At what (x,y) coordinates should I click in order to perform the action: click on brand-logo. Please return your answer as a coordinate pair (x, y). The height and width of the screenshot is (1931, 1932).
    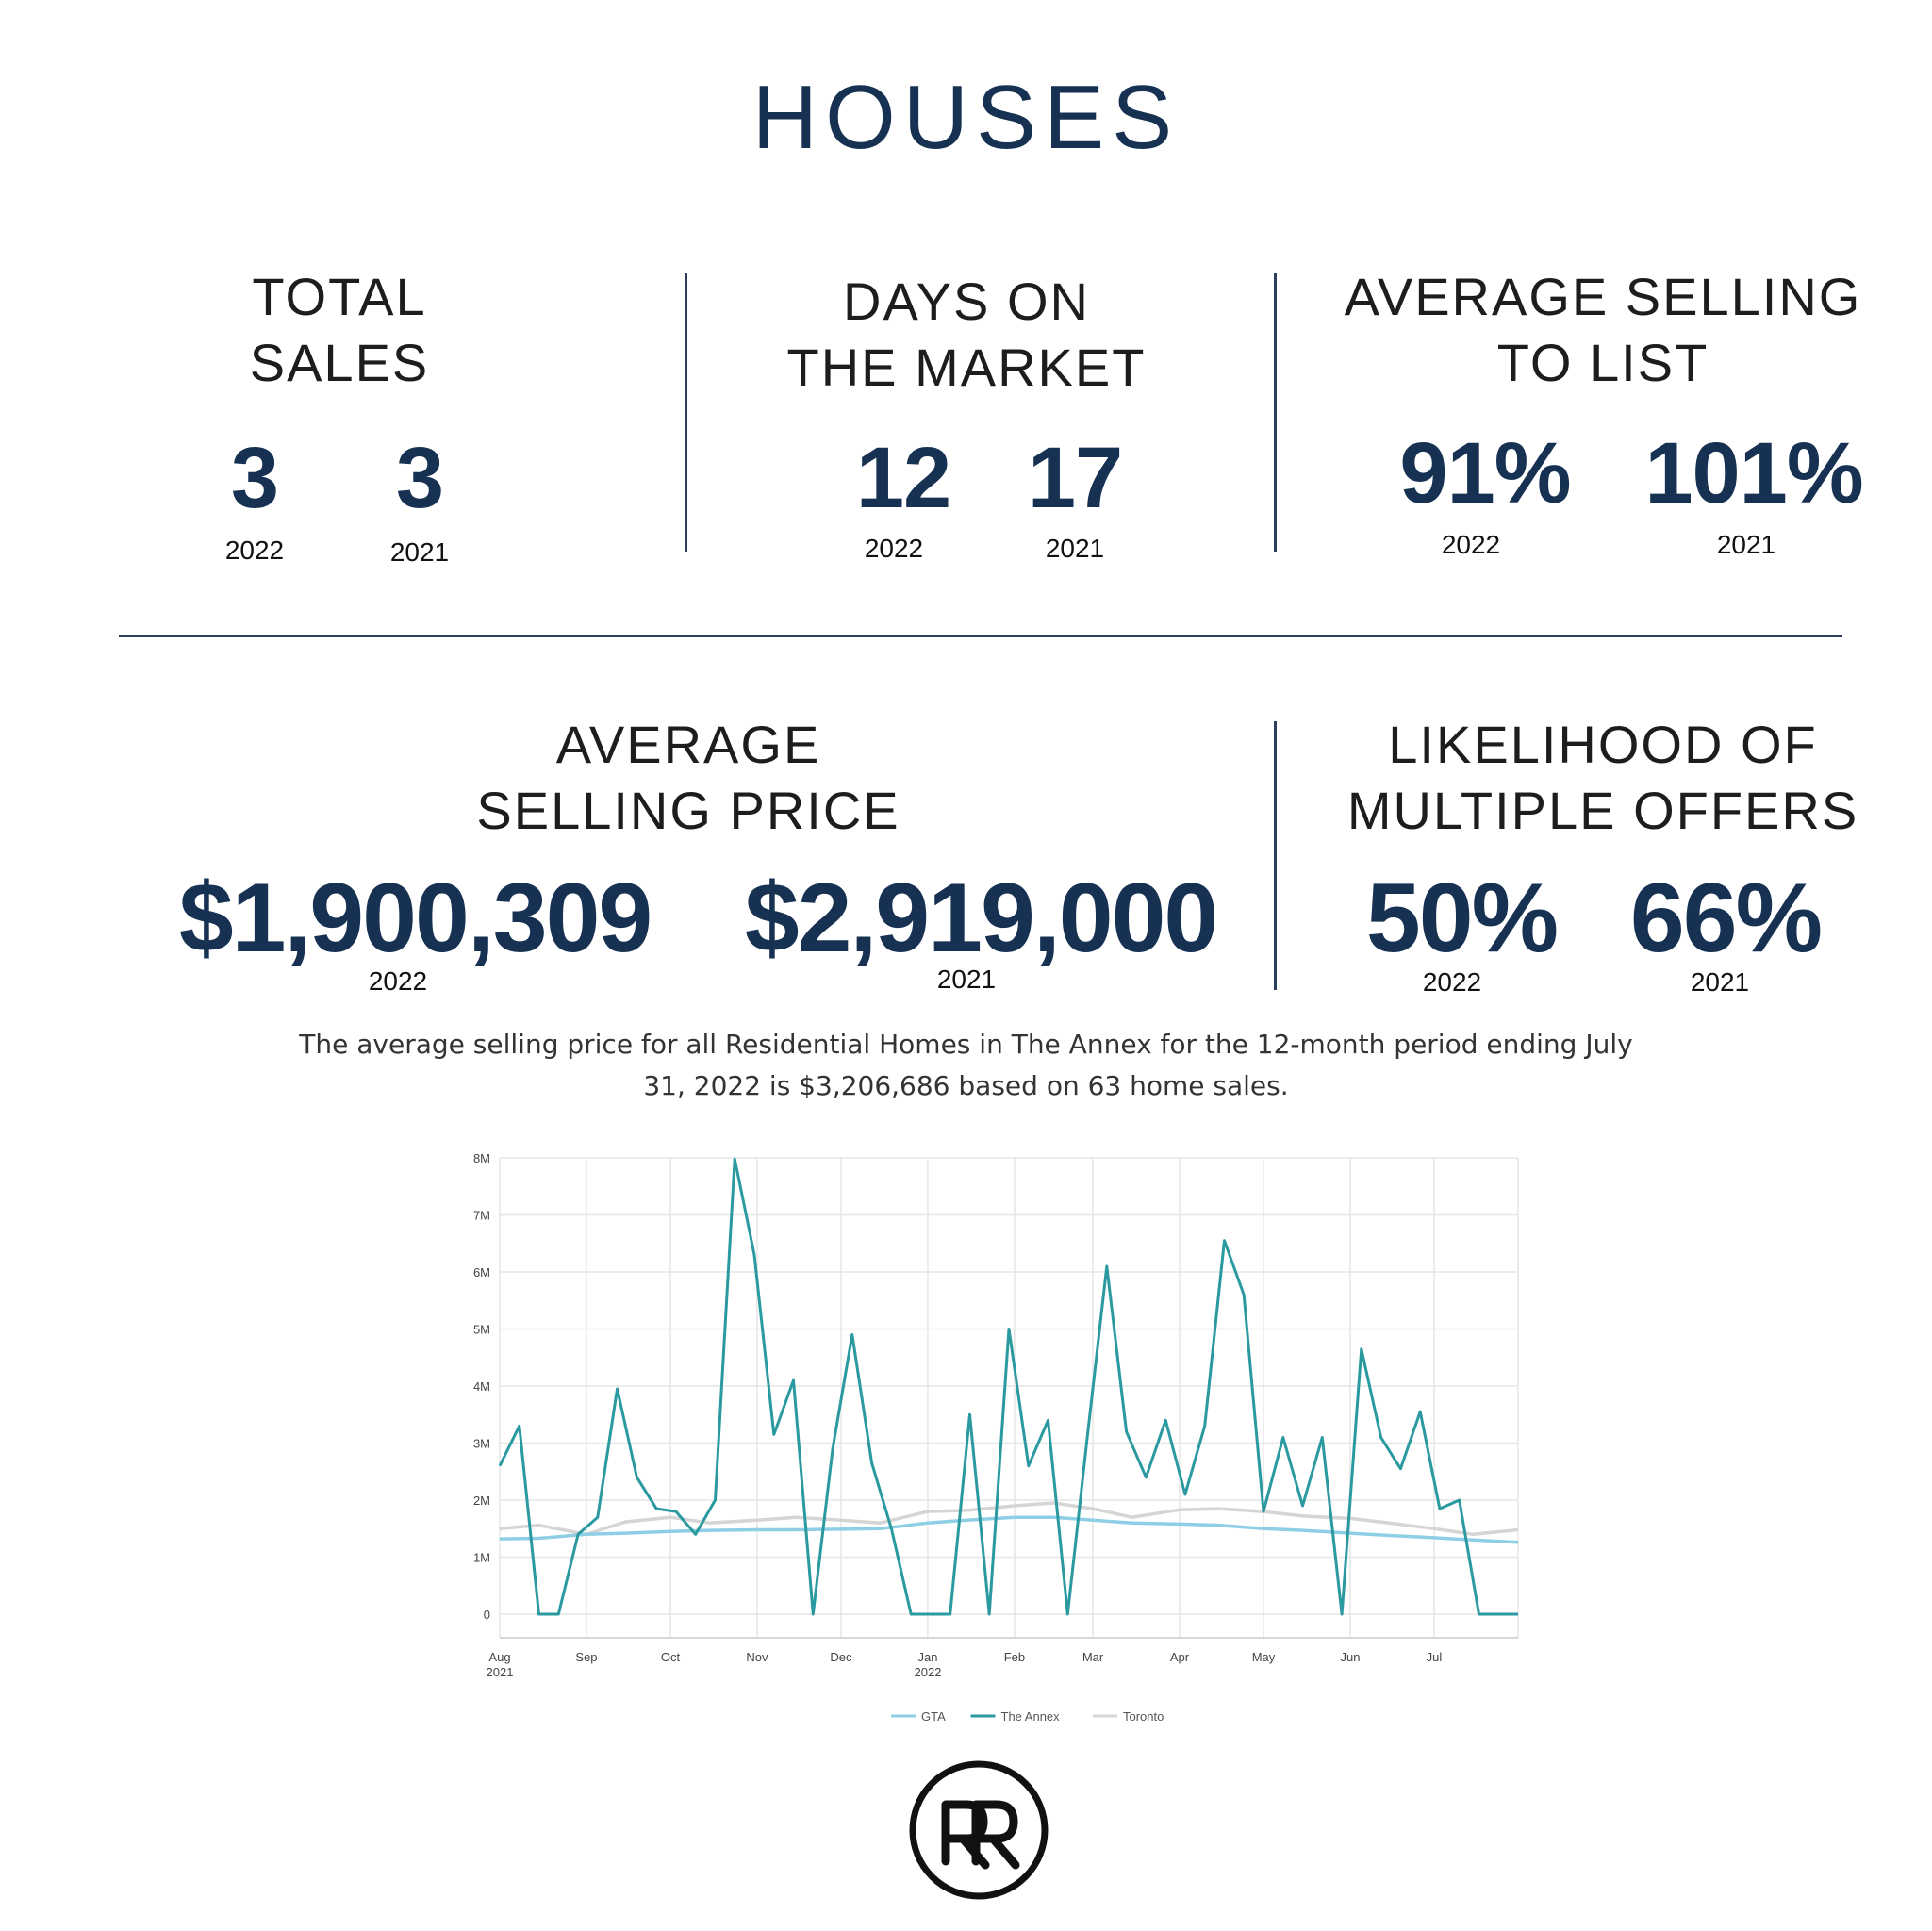
    Looking at the image, I should click on (979, 1830).